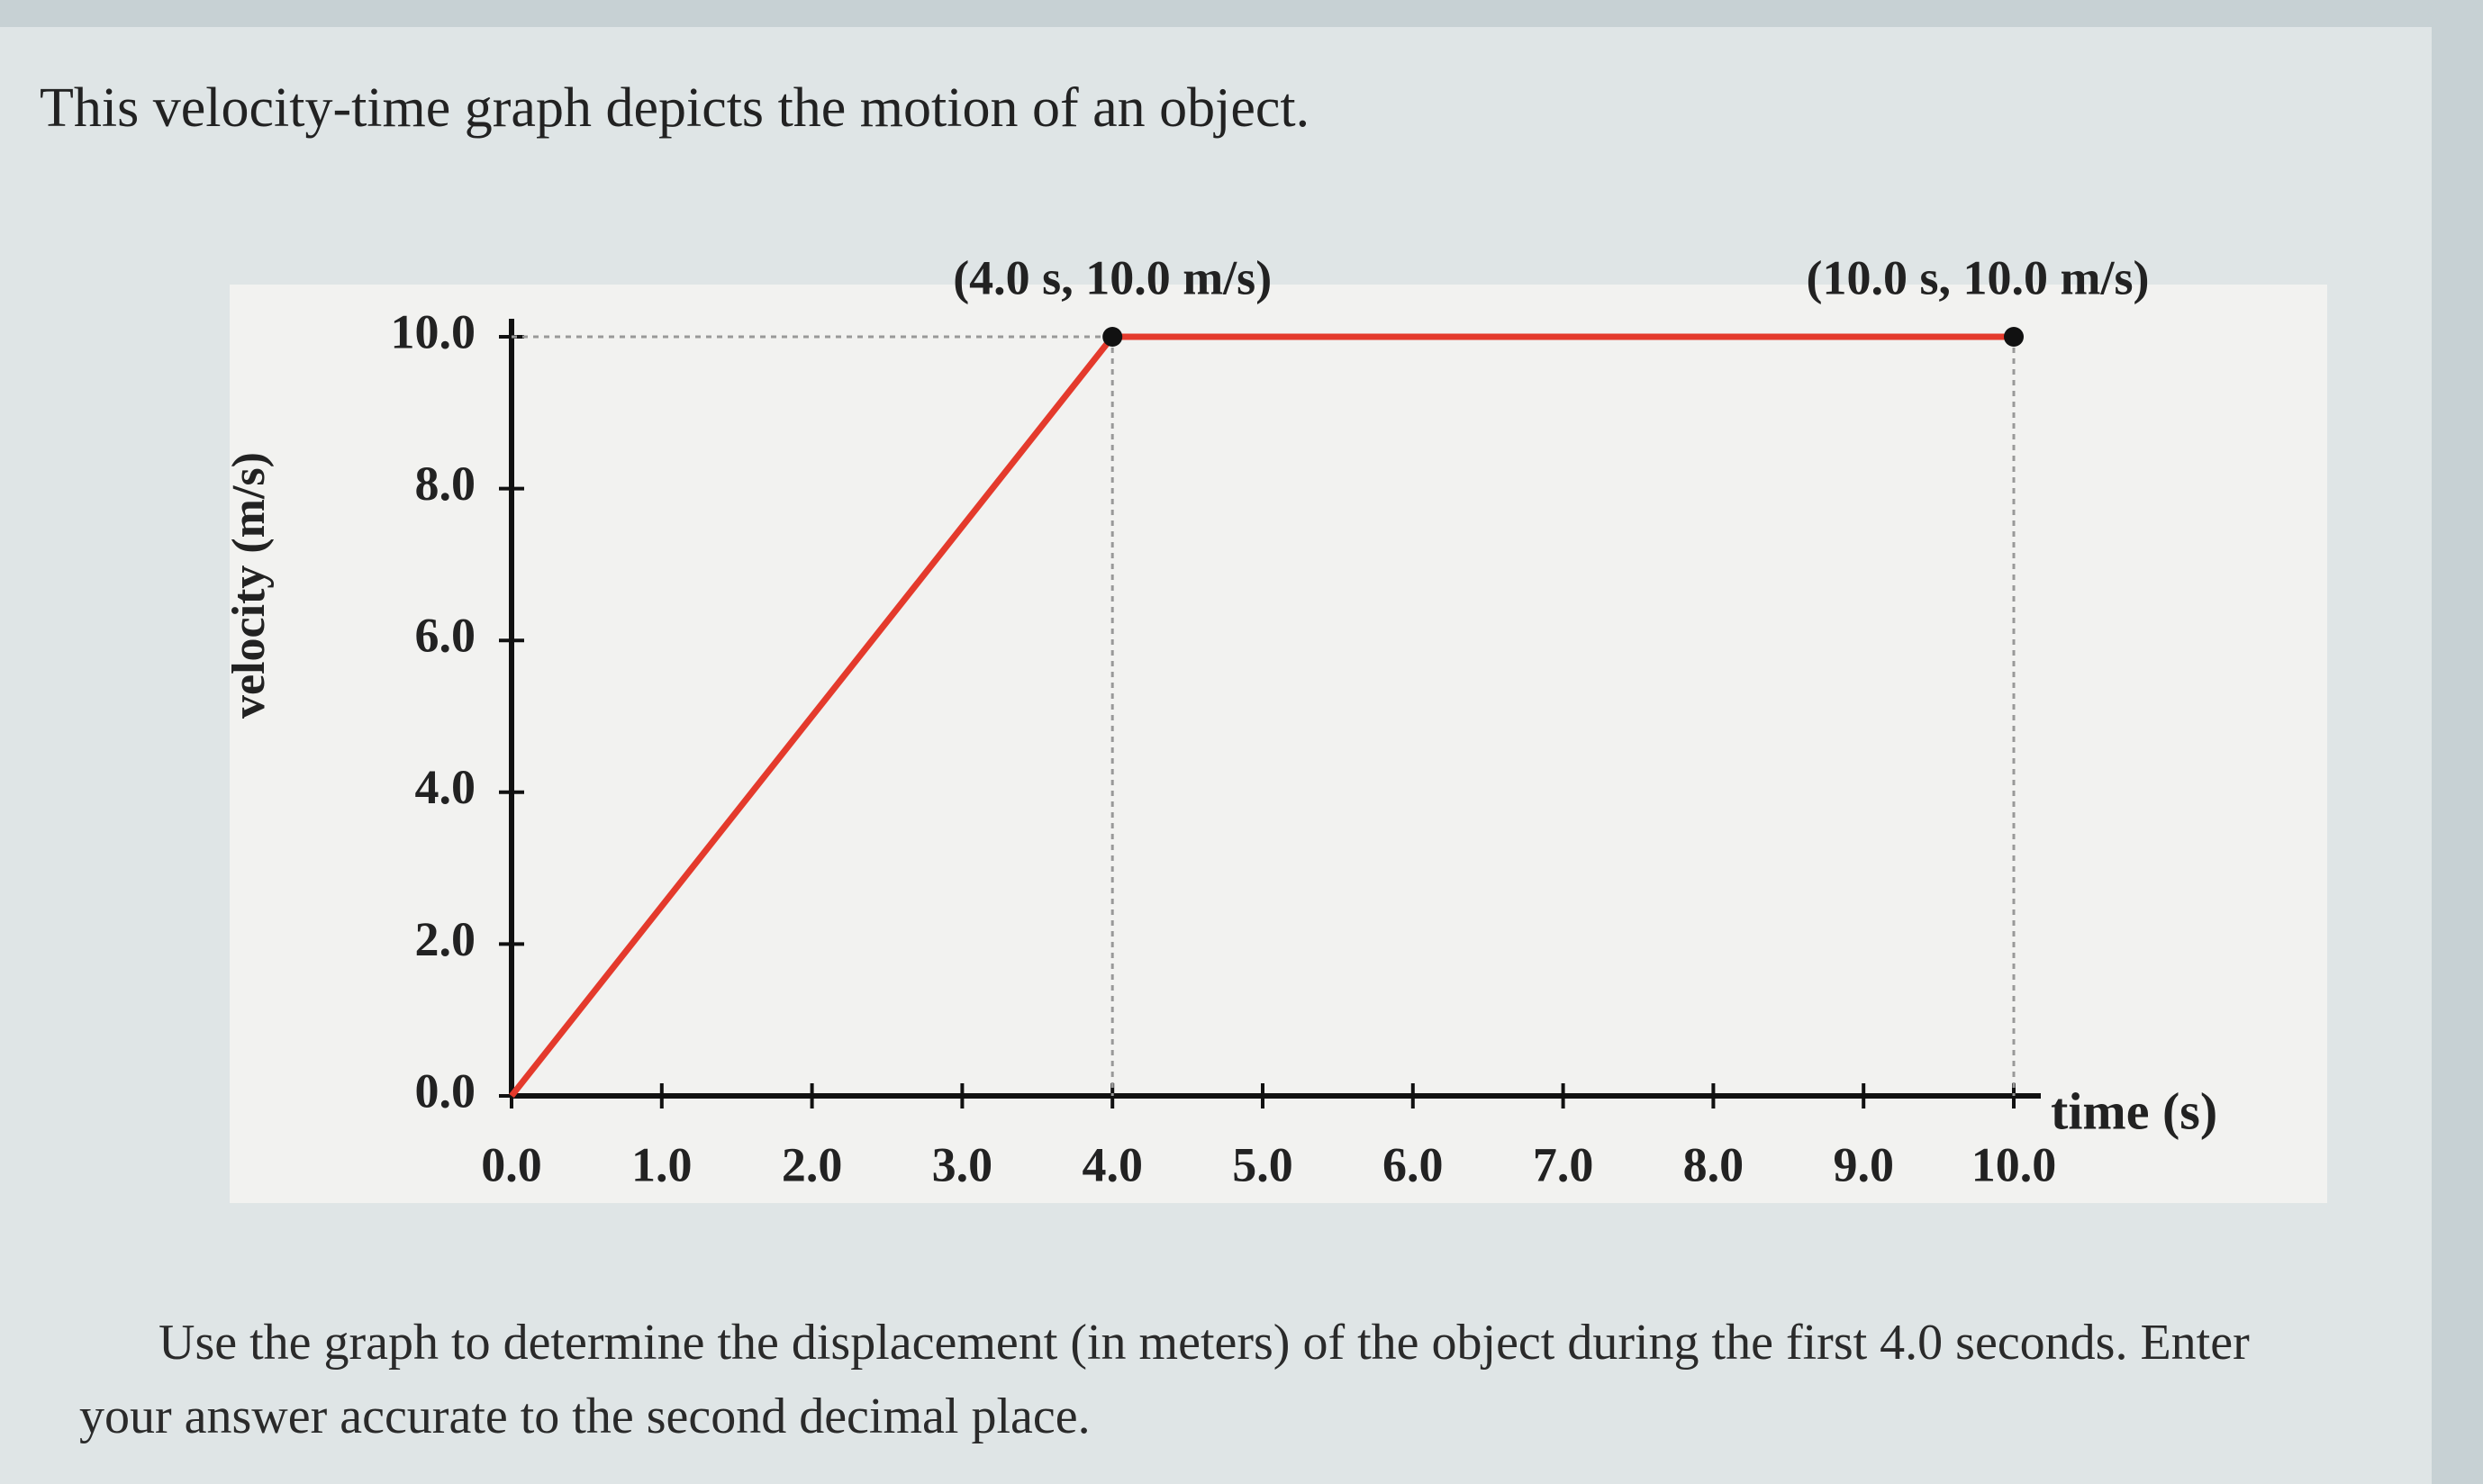  What do you see at coordinates (1413, 1164) in the screenshot?
I see `x-tick-label: 6.0` at bounding box center [1413, 1164].